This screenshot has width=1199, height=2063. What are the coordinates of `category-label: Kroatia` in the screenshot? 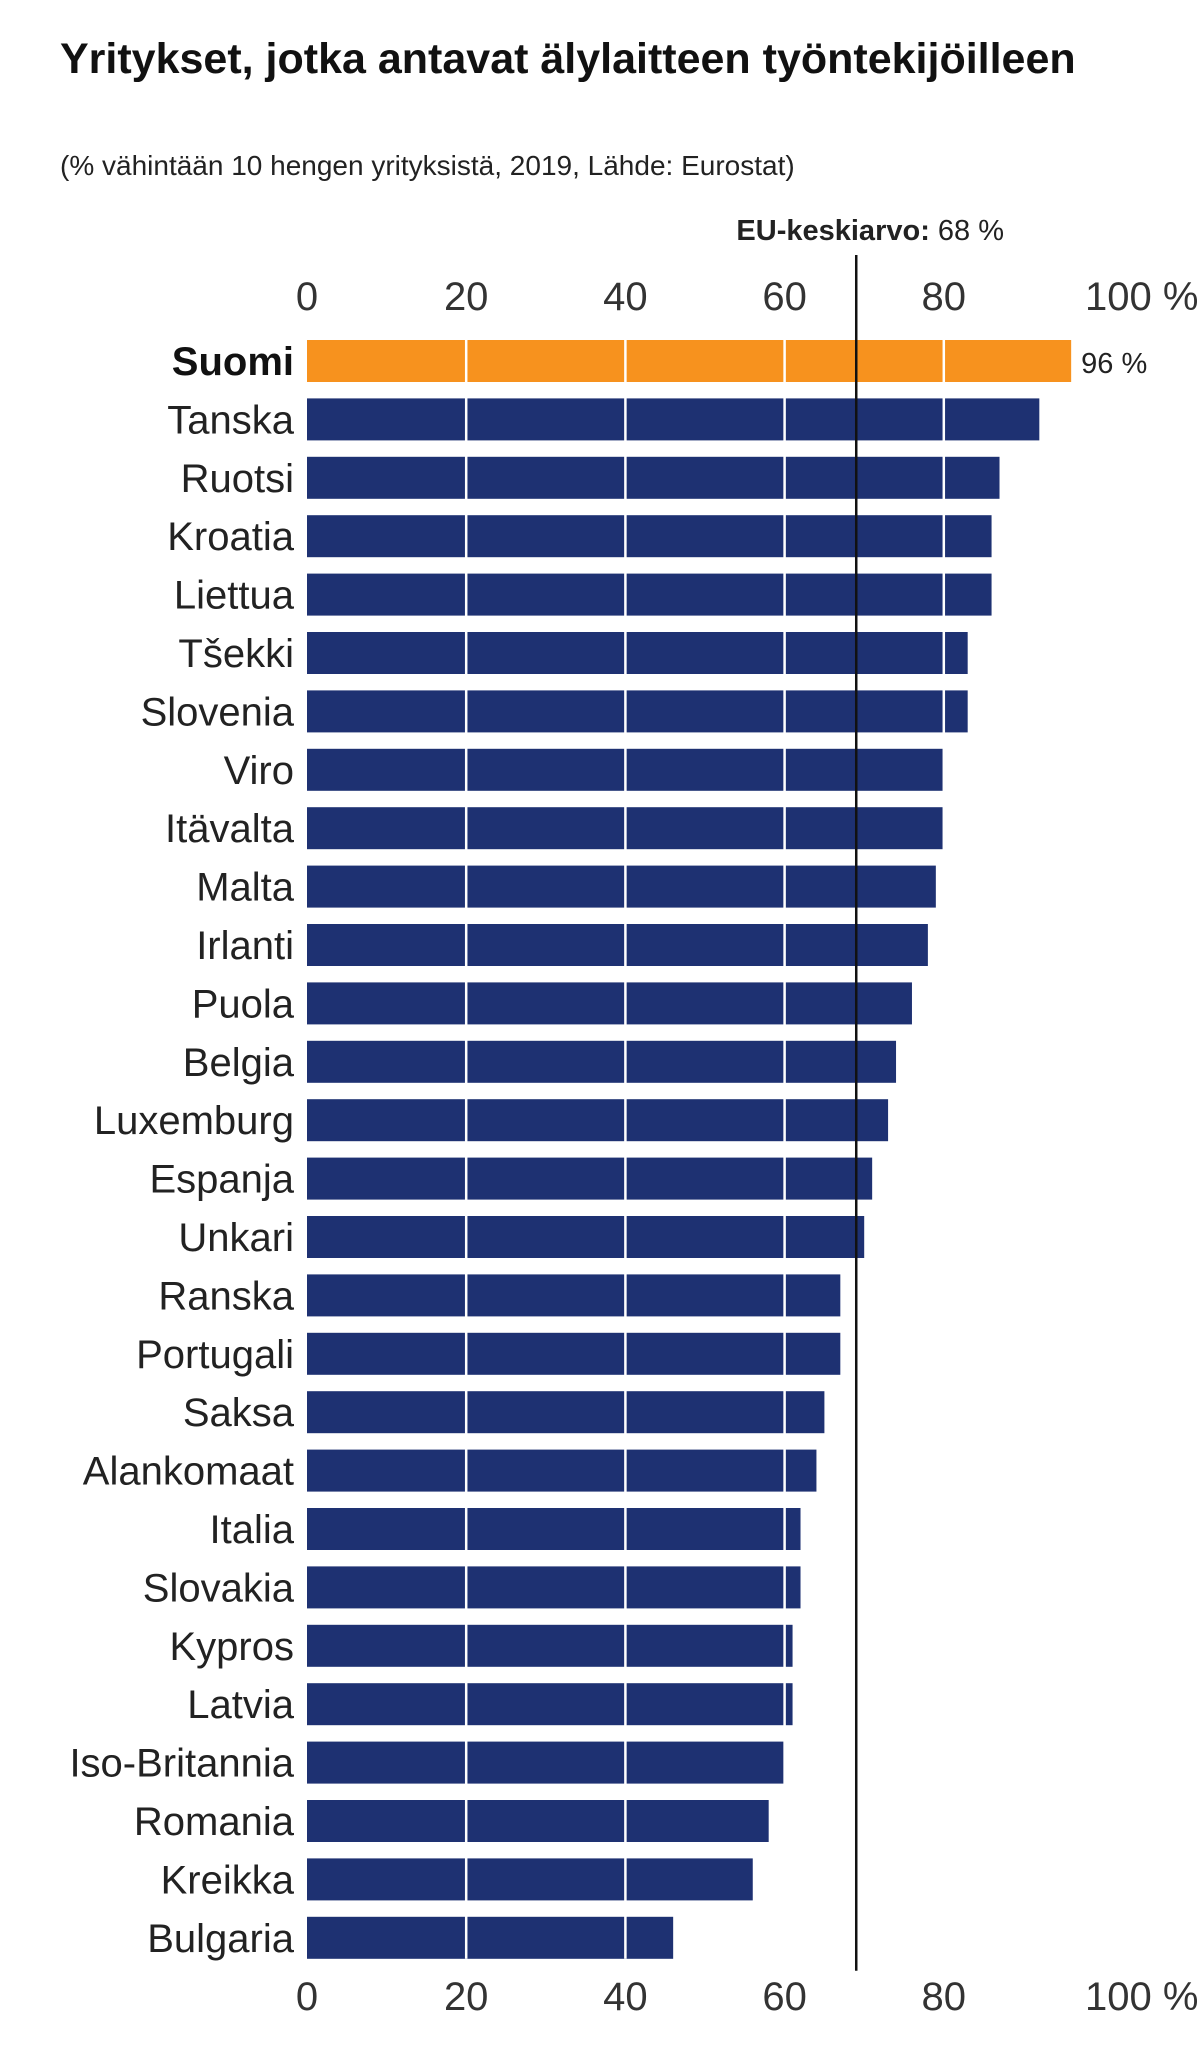 It's located at (230, 537).